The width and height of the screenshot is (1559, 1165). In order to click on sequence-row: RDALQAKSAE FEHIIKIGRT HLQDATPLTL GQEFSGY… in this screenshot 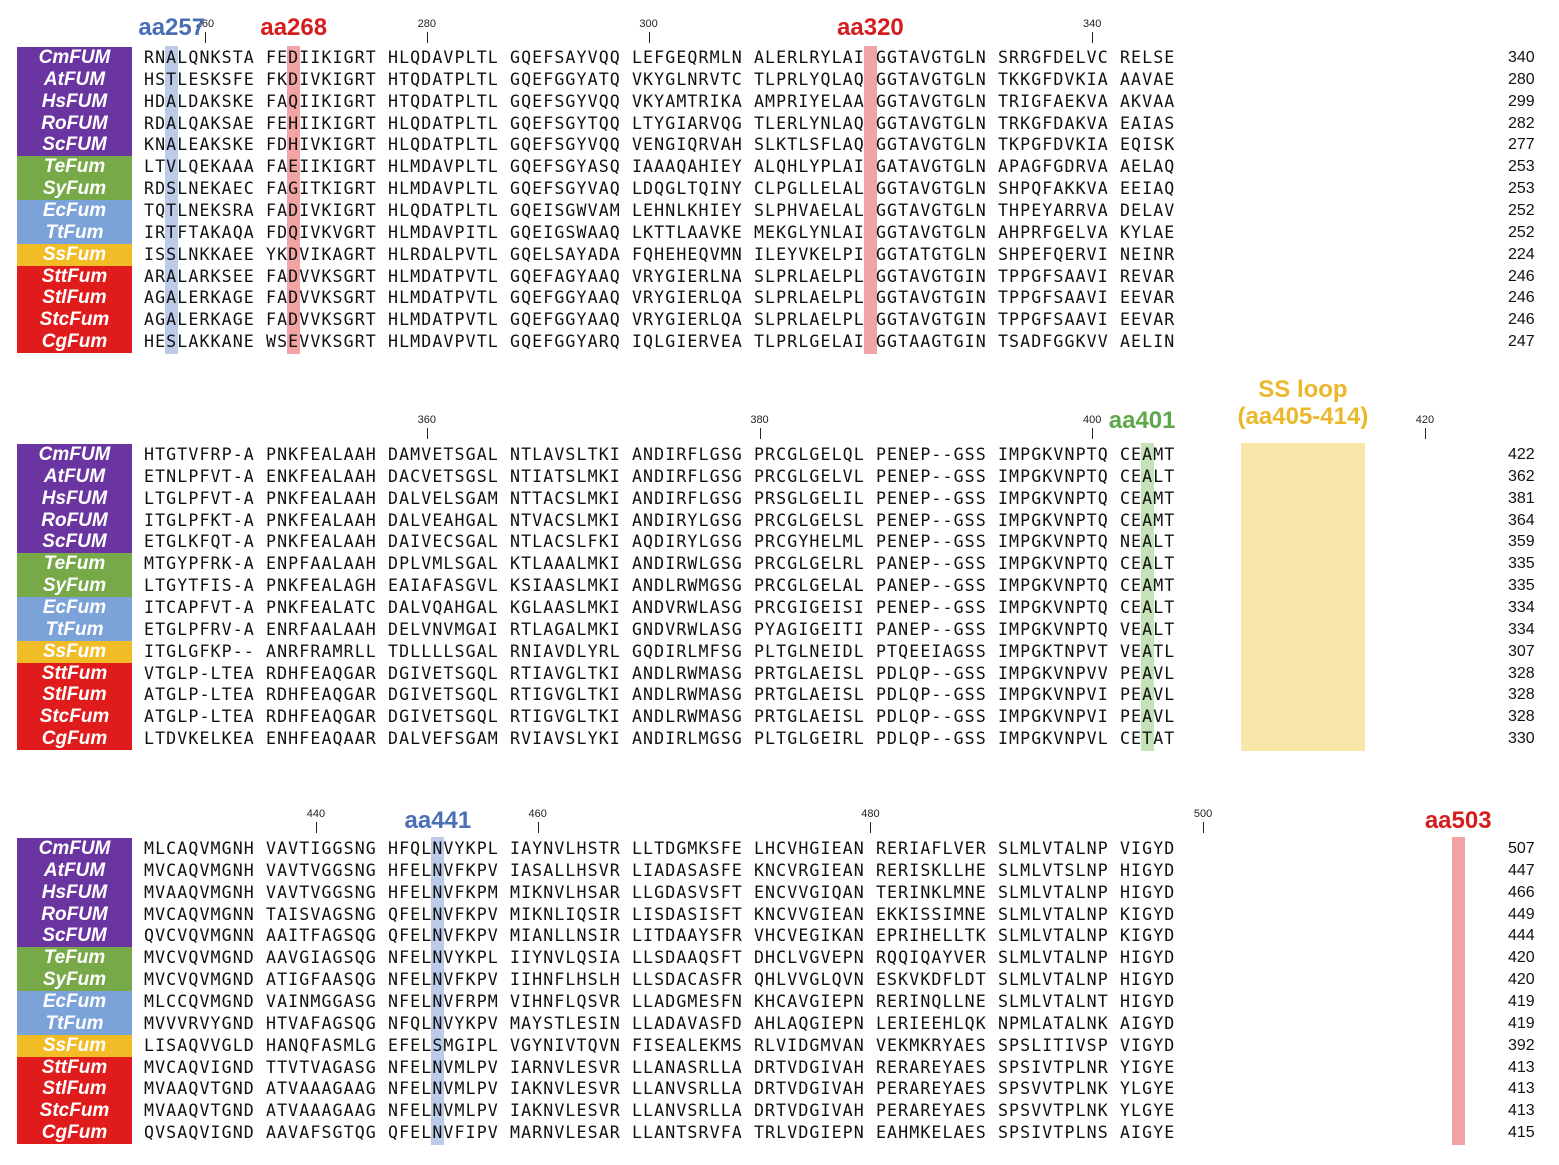, I will do `click(660, 123)`.